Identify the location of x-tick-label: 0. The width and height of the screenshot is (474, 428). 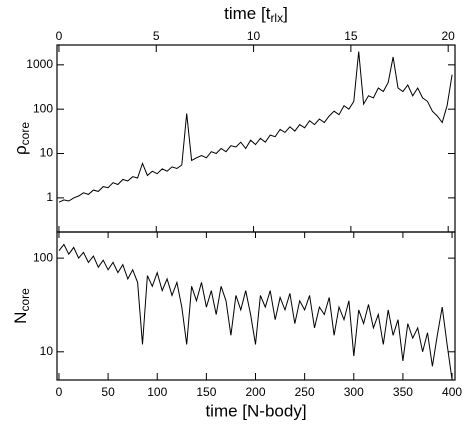
(59, 392).